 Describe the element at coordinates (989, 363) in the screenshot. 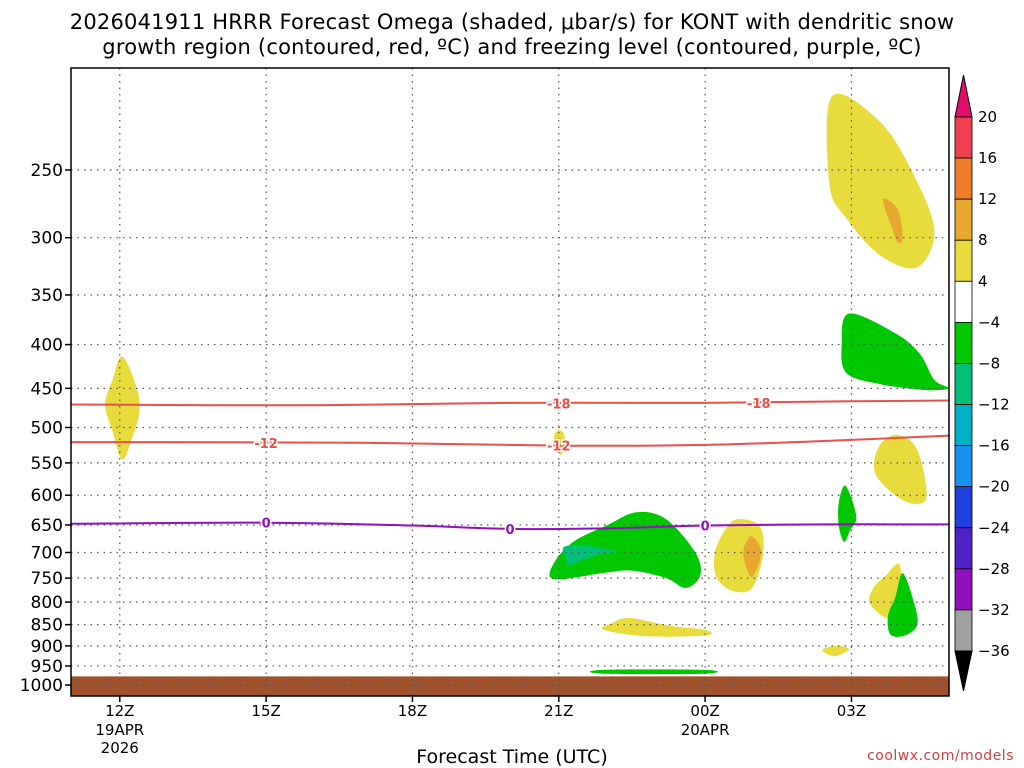

I see `colorbar-label-6: −8` at that location.